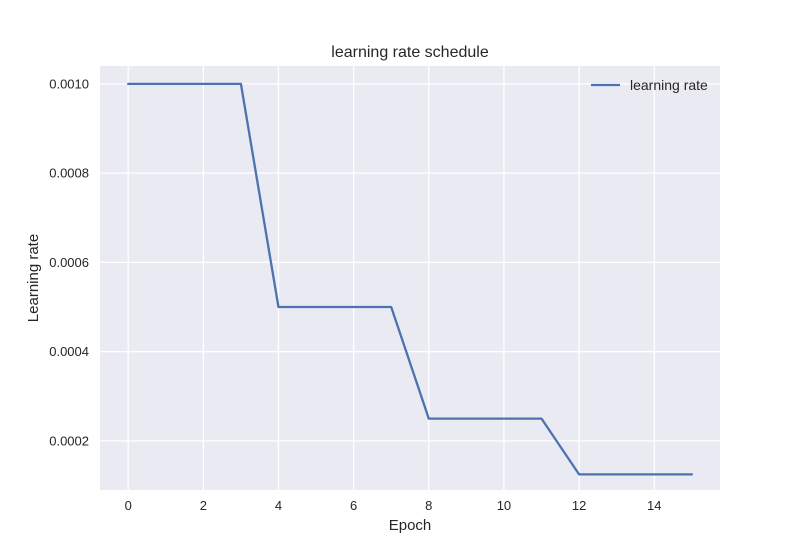 Image resolution: width=800 pixels, height=550 pixels. Describe the element at coordinates (669, 85) in the screenshot. I see `legend-label: learning rate` at that location.